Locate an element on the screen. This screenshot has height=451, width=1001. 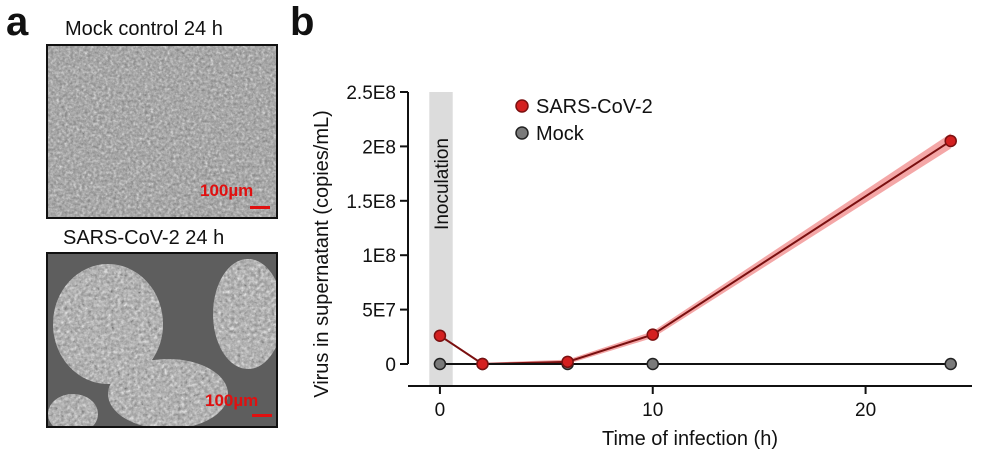
mock-scale-label: 100µm is located at coordinates (227, 190).